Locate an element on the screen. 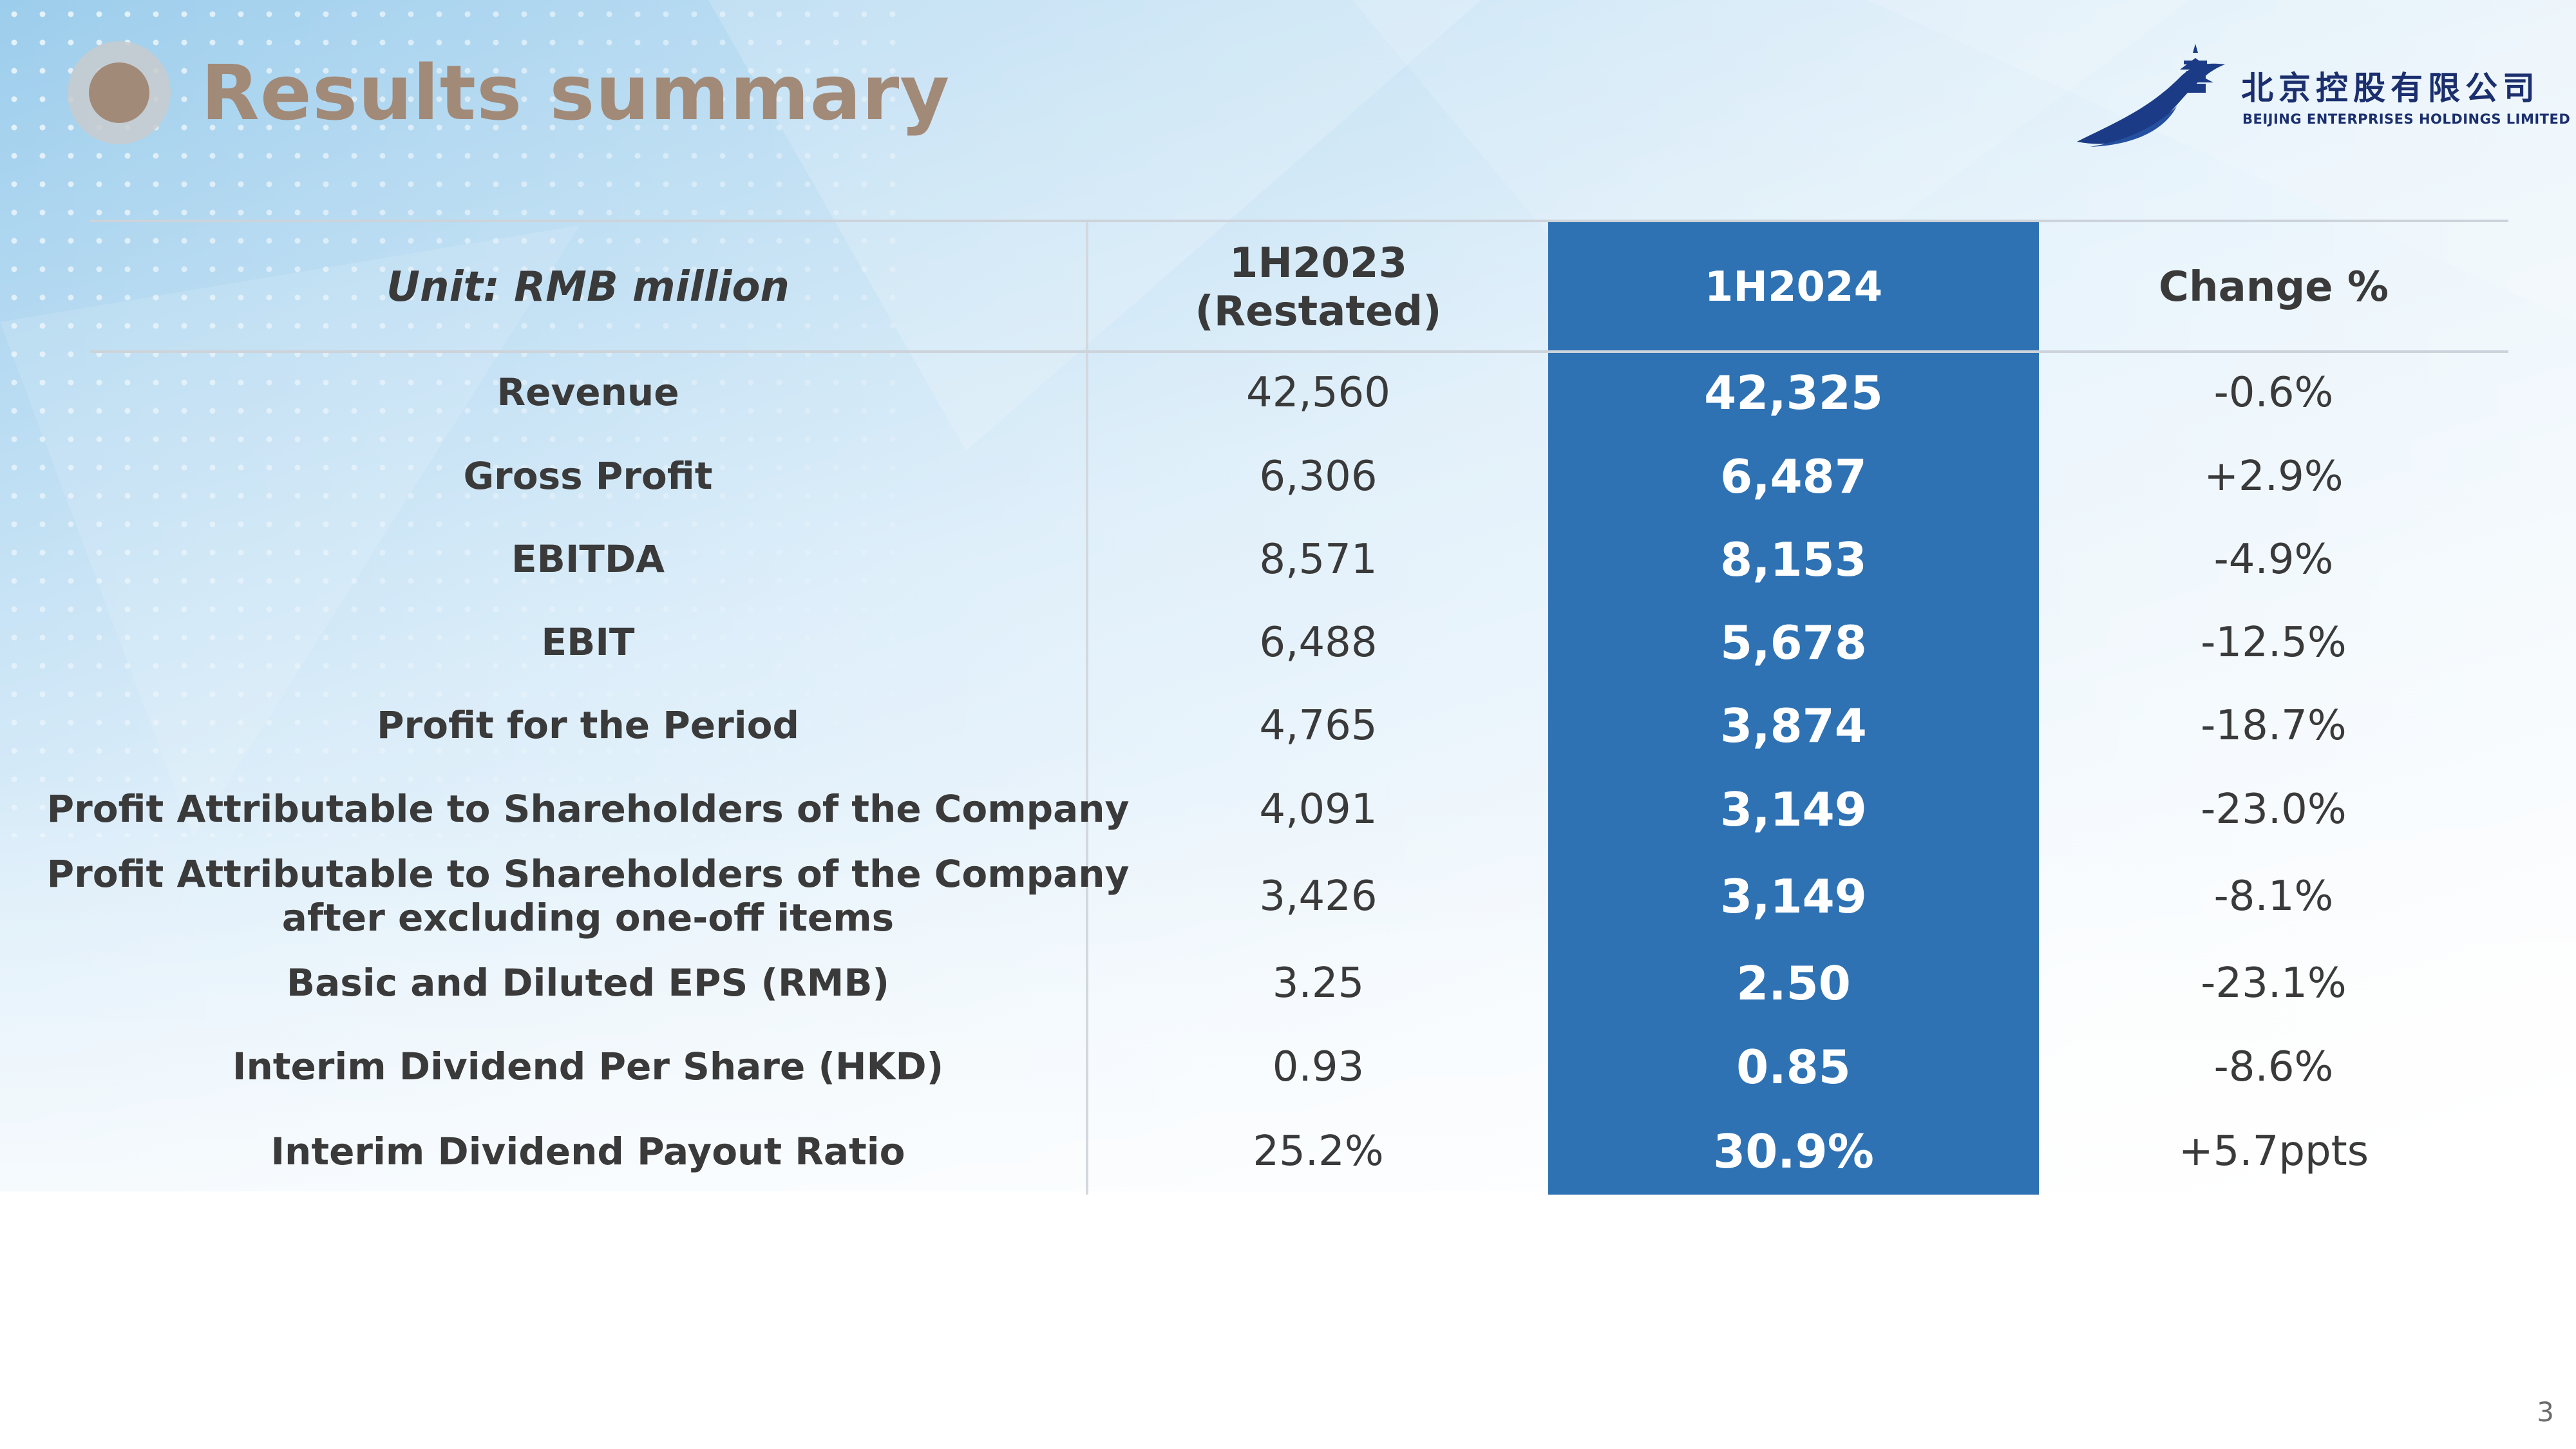  logo-name-en: BEIJING ENTERPRISES HOLDINGS LIMITED is located at coordinates (2406, 119).